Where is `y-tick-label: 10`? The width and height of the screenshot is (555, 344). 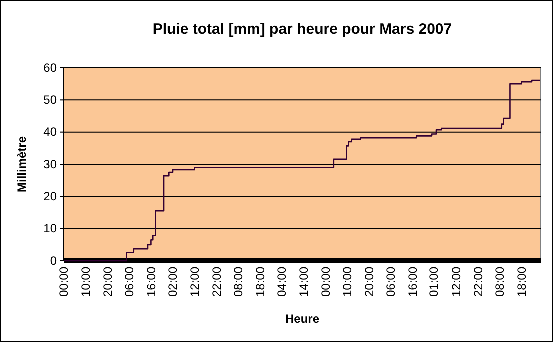 y-tick-label: 10 is located at coordinates (51, 229).